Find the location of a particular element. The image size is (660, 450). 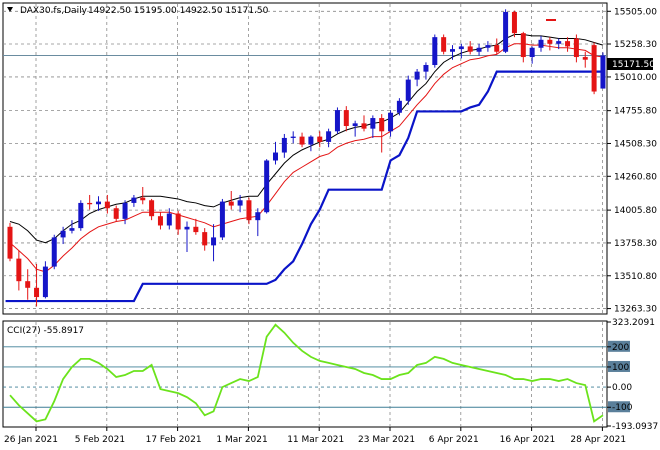

cci-y-tick-label: -193.0937 is located at coordinates (635, 427).